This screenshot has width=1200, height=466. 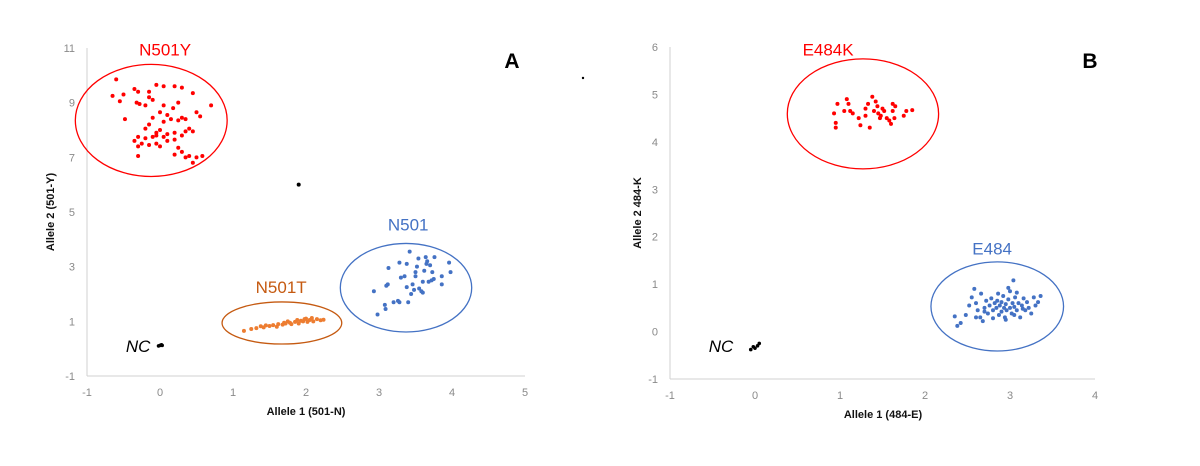 I want to click on y-tick-label: 7, so click(x=72, y=158).